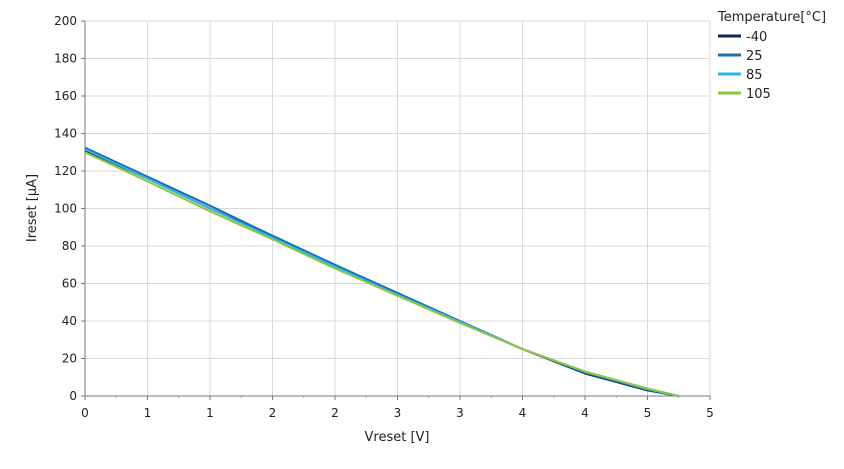  I want to click on y-tick-label: 180, so click(65, 59).